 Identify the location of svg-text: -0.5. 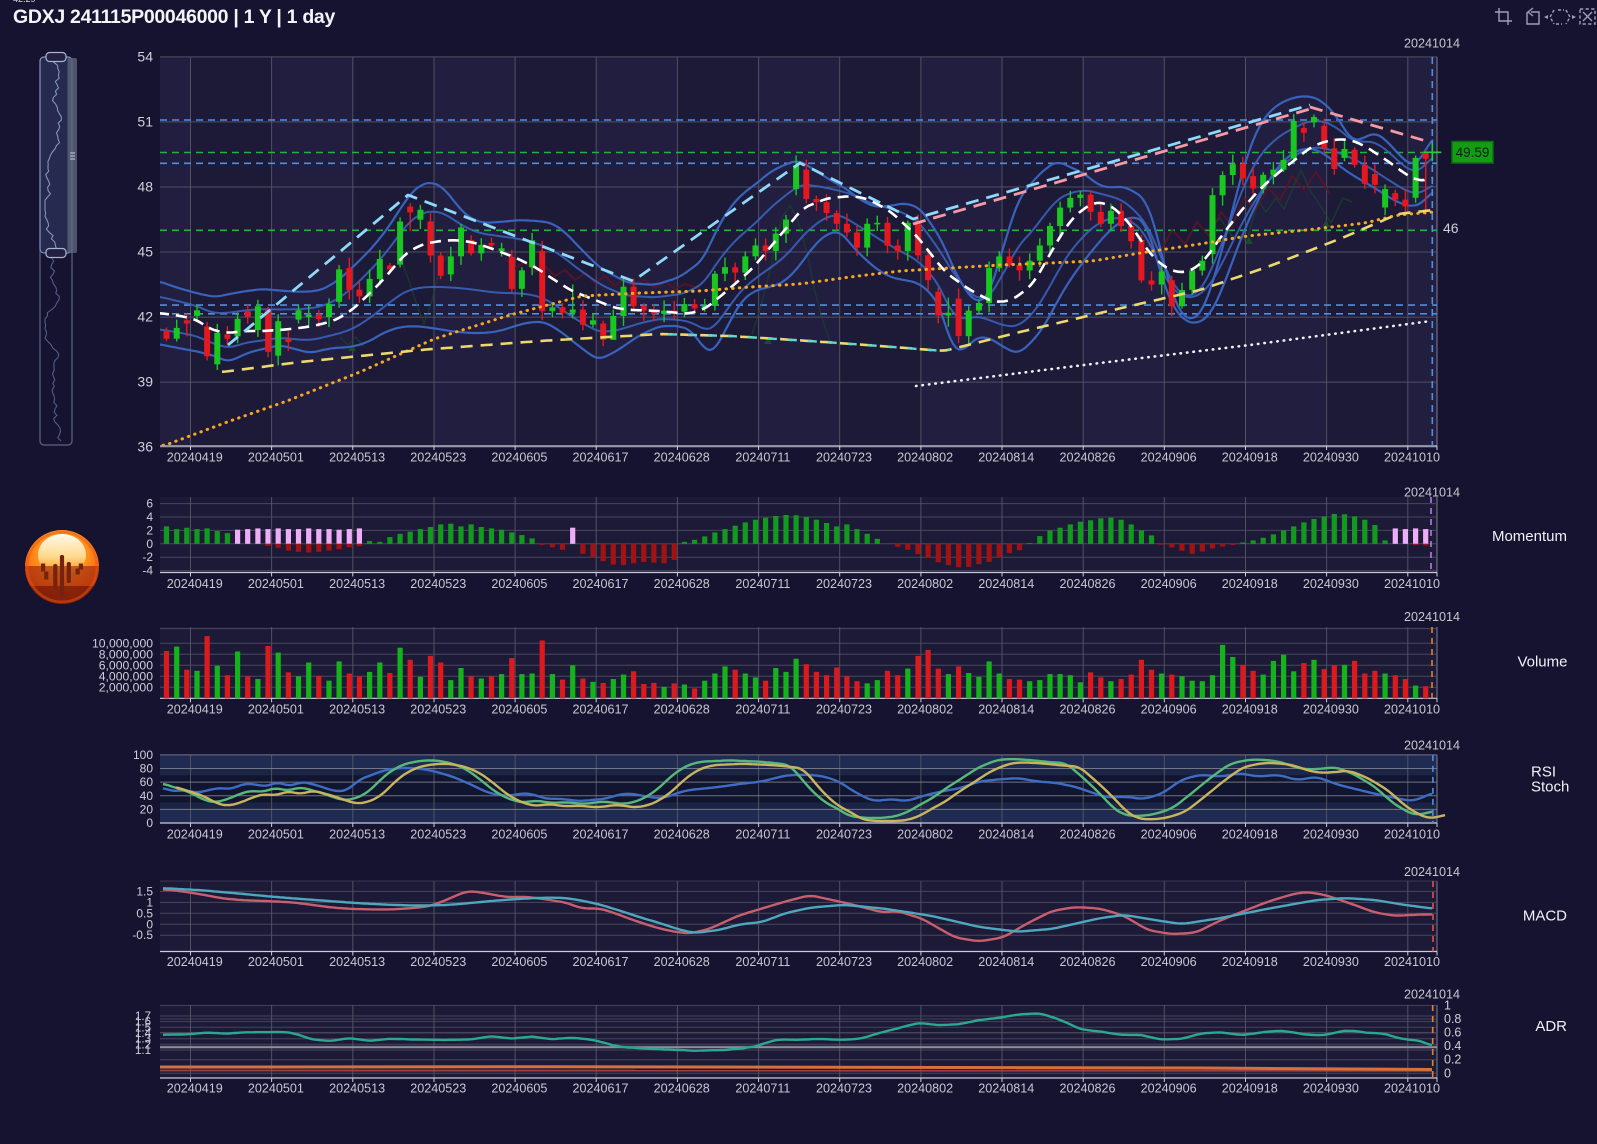
(142, 935).